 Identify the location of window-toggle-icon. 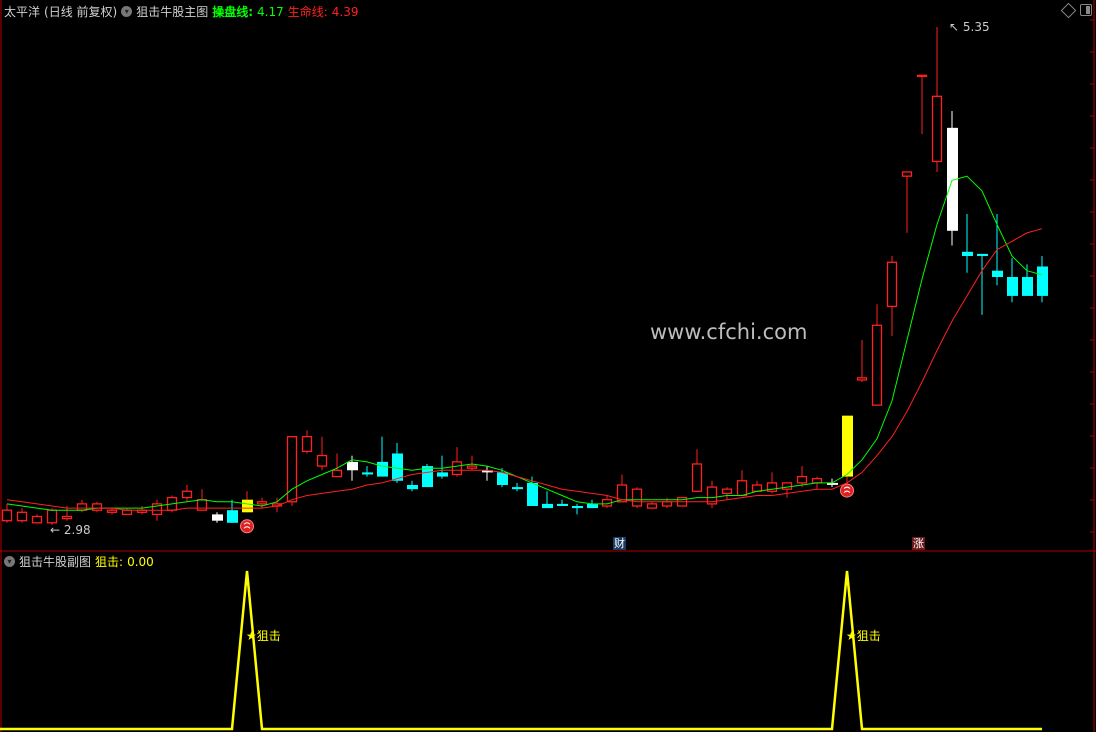
(1086, 10).